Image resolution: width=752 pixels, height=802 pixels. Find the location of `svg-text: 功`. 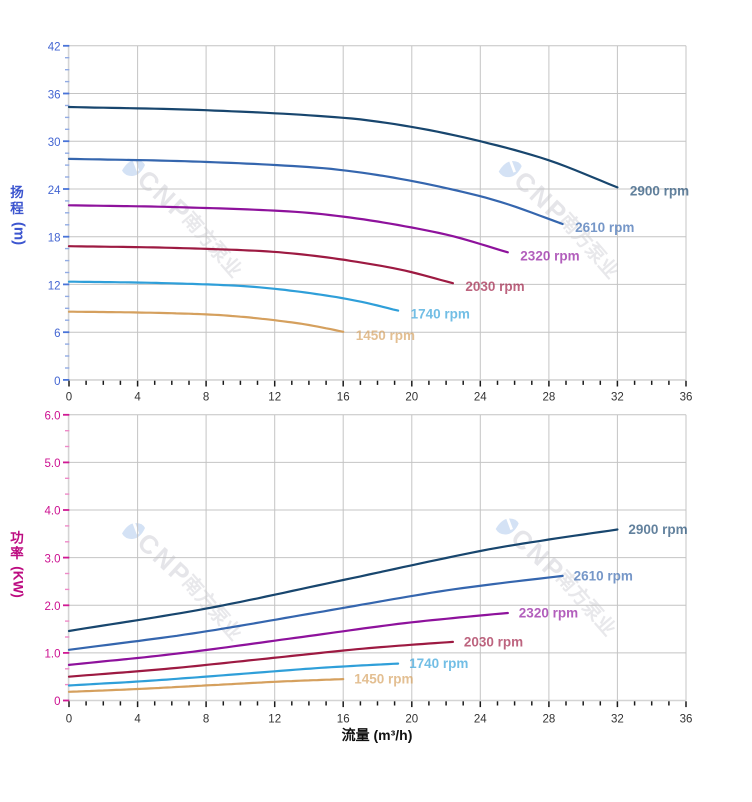

svg-text: 功 is located at coordinates (17, 538).